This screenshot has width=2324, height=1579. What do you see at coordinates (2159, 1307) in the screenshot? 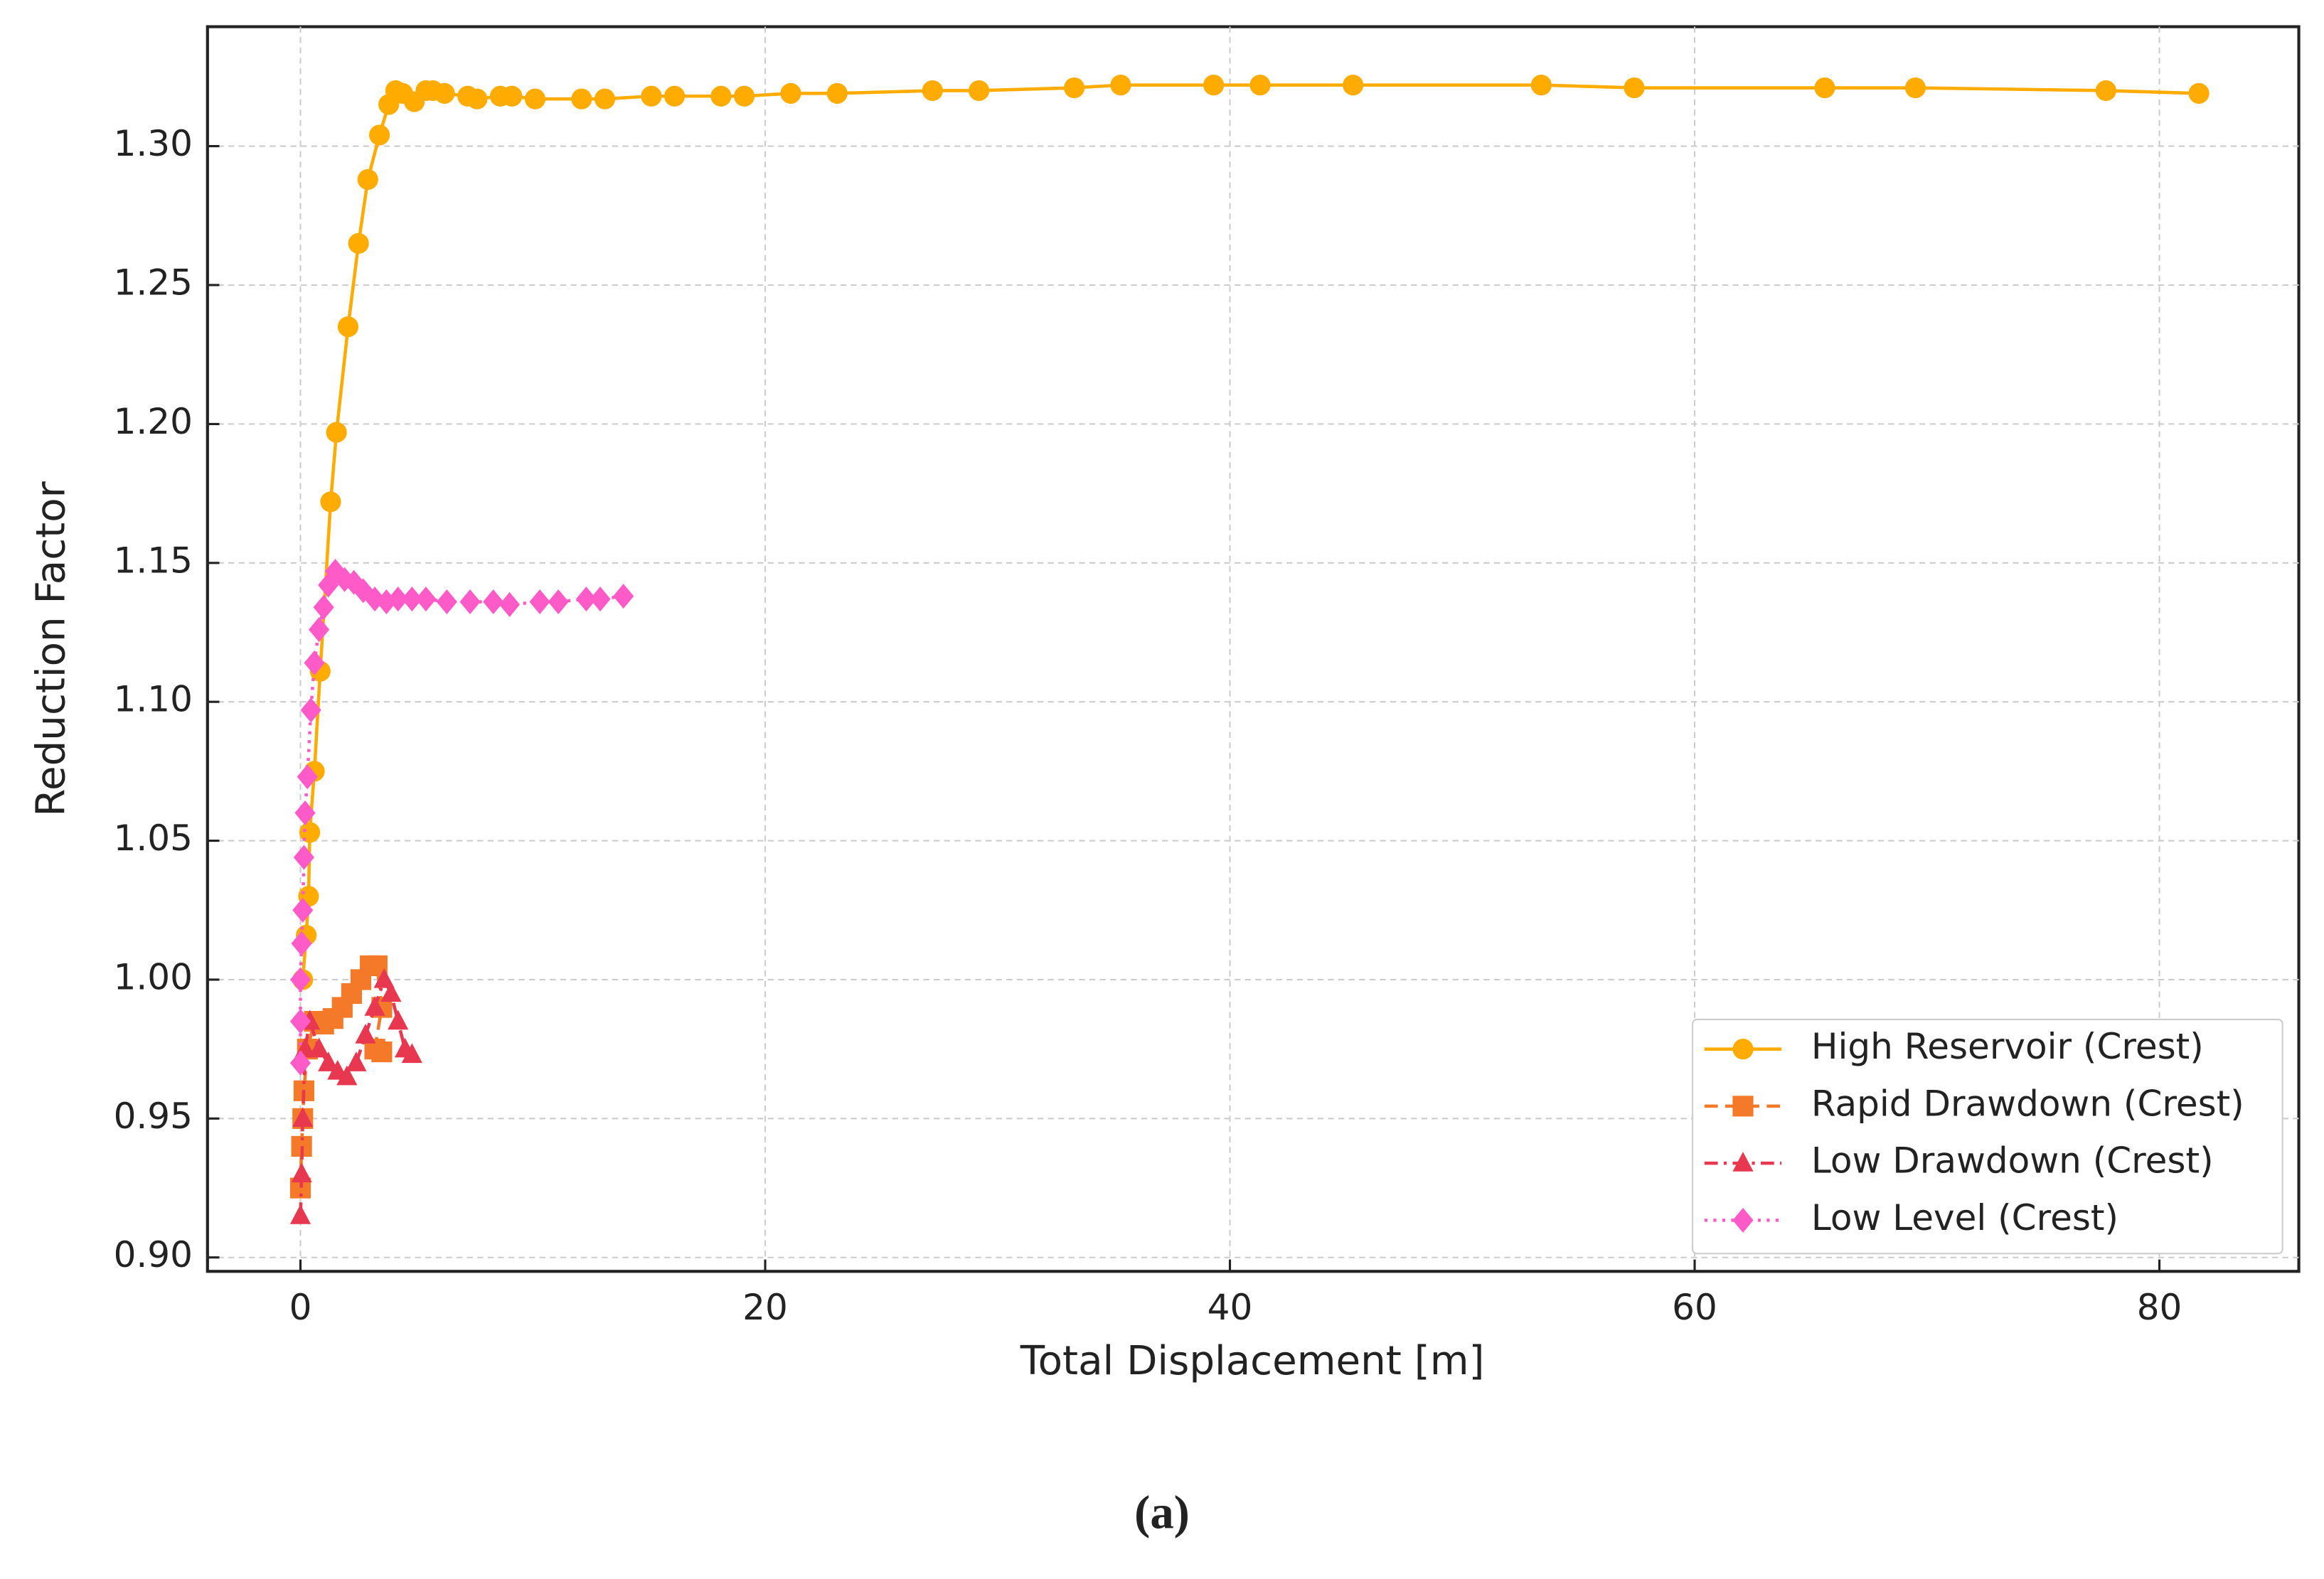
I see `x-tick-label: 80` at bounding box center [2159, 1307].